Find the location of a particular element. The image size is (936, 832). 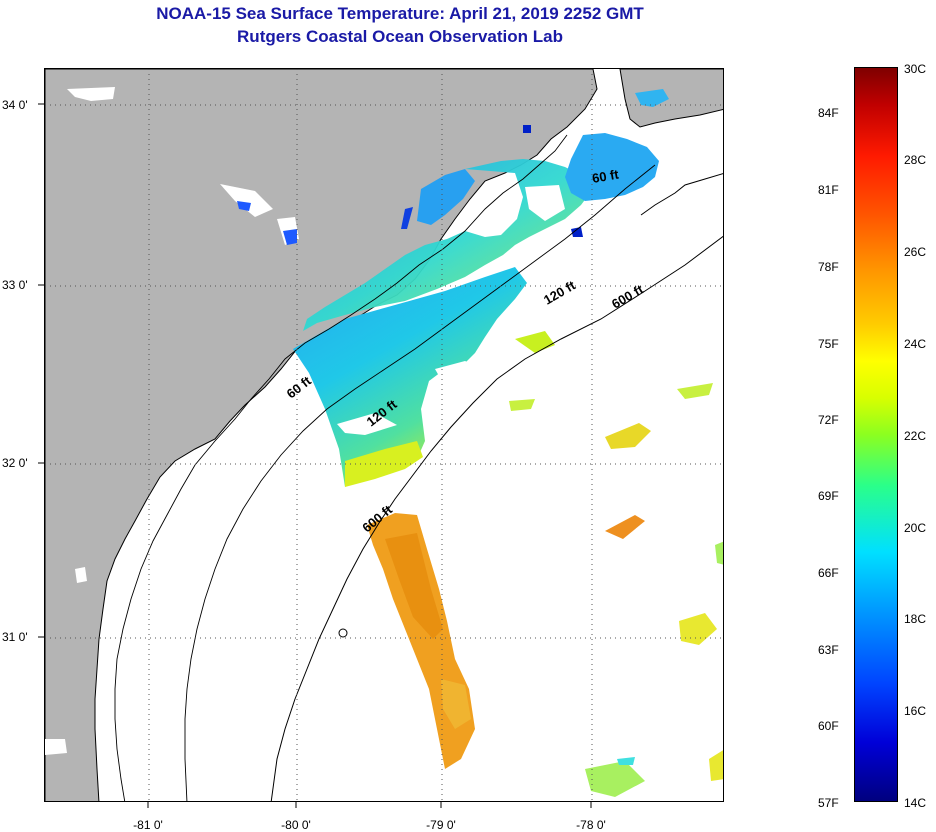

colorbar-f-81: 81F is located at coordinates (828, 190).